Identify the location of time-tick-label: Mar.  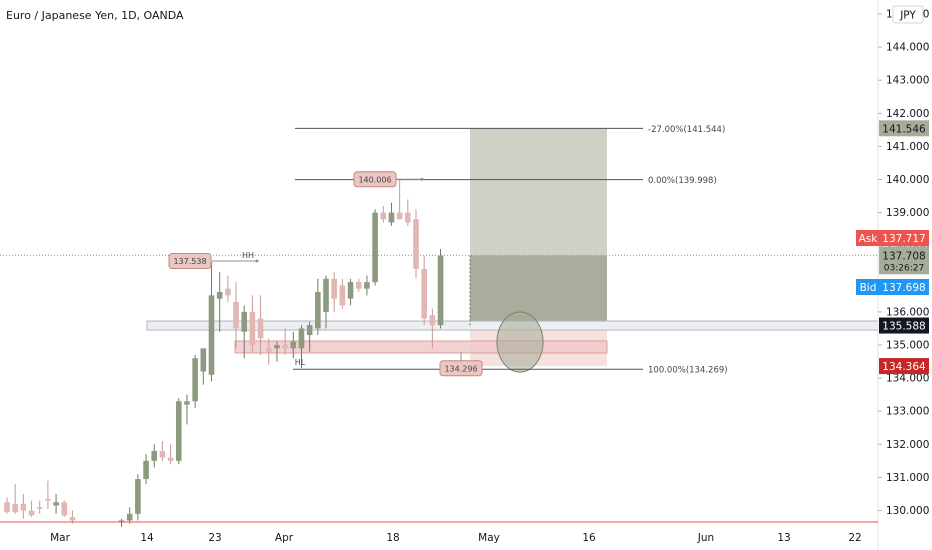
(60, 538).